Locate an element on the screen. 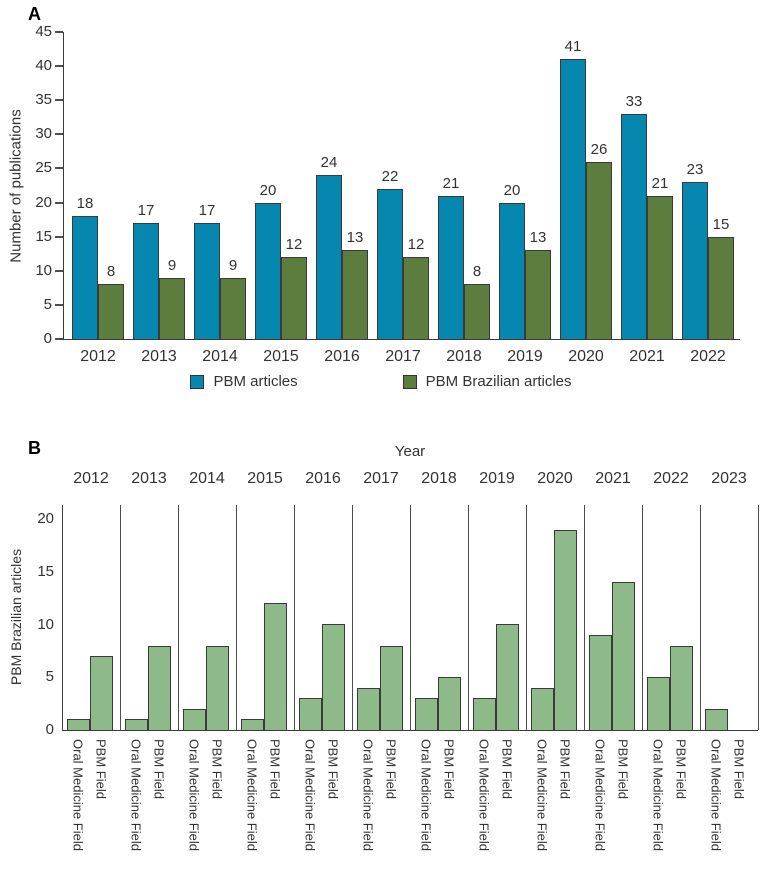 The height and width of the screenshot is (873, 762). bar-pbm-field-2012 is located at coordinates (101, 693).